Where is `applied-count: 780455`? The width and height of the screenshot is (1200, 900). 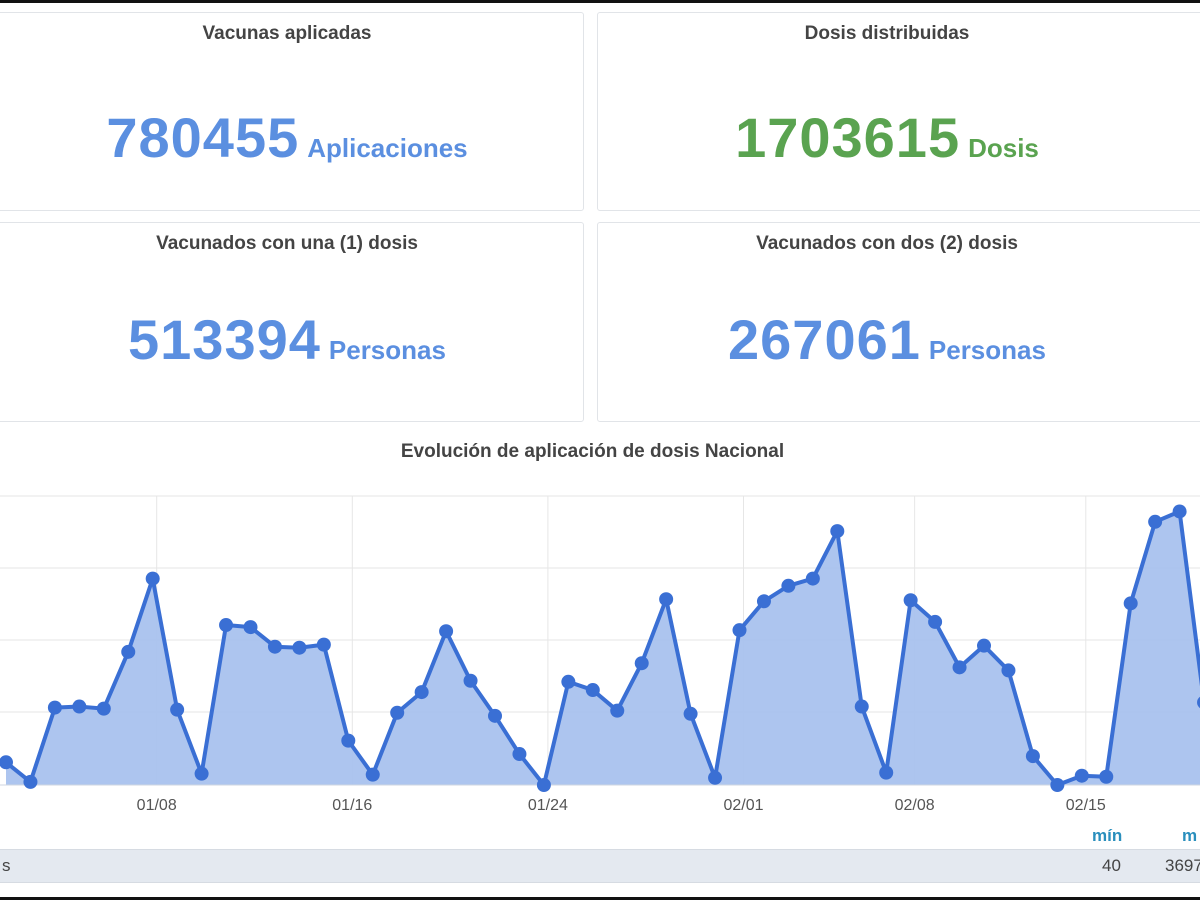 applied-count: 780455 is located at coordinates (203, 137).